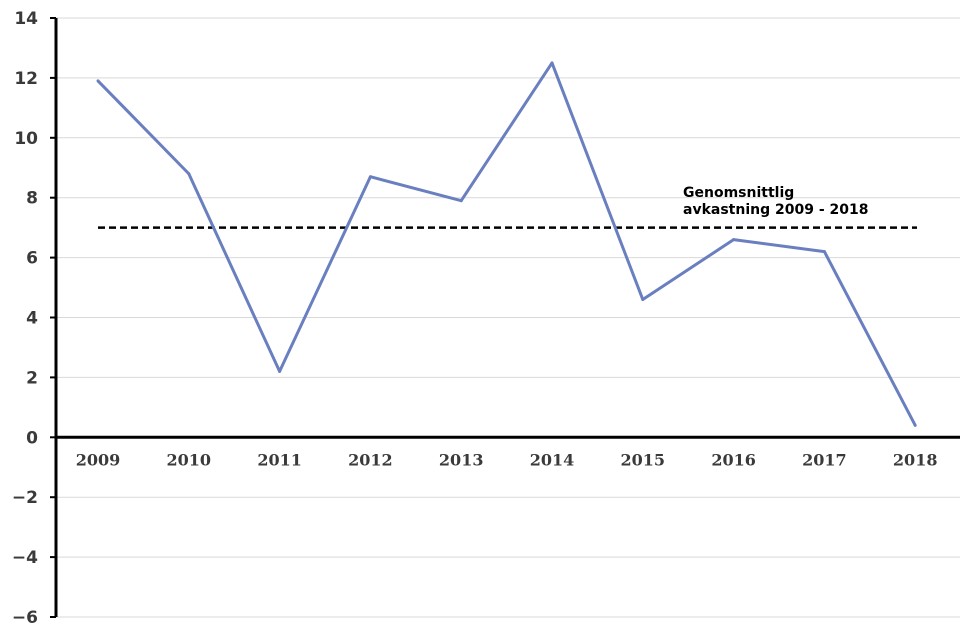 The image size is (975, 636). I want to click on x-tick-label: 2016, so click(733, 459).